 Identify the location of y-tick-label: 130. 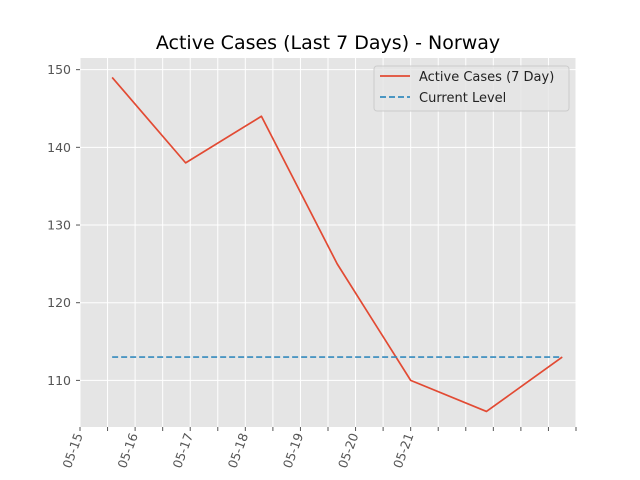
(59, 225).